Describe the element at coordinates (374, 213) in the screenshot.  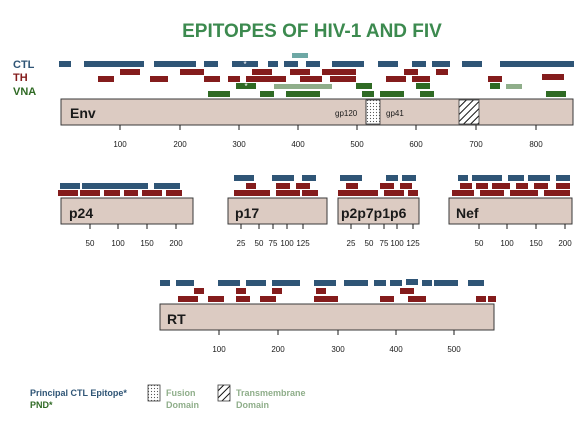
I see `p2p7p1p6-label: p2p7p1p6` at that location.